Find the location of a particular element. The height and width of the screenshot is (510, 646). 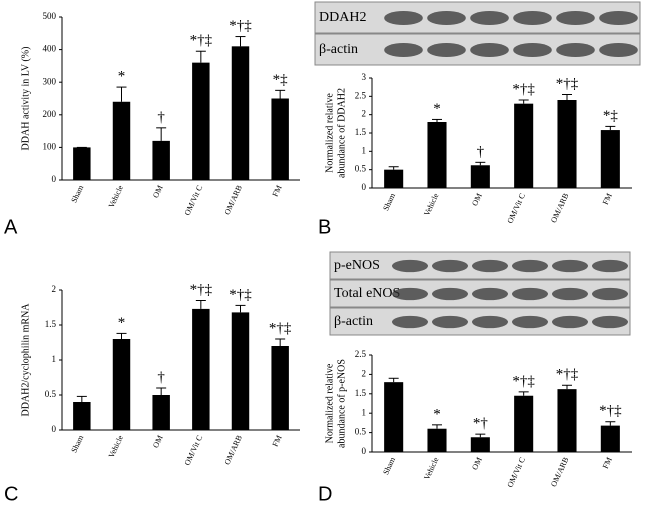

y-tick-label: 3 is located at coordinates (364, 77).